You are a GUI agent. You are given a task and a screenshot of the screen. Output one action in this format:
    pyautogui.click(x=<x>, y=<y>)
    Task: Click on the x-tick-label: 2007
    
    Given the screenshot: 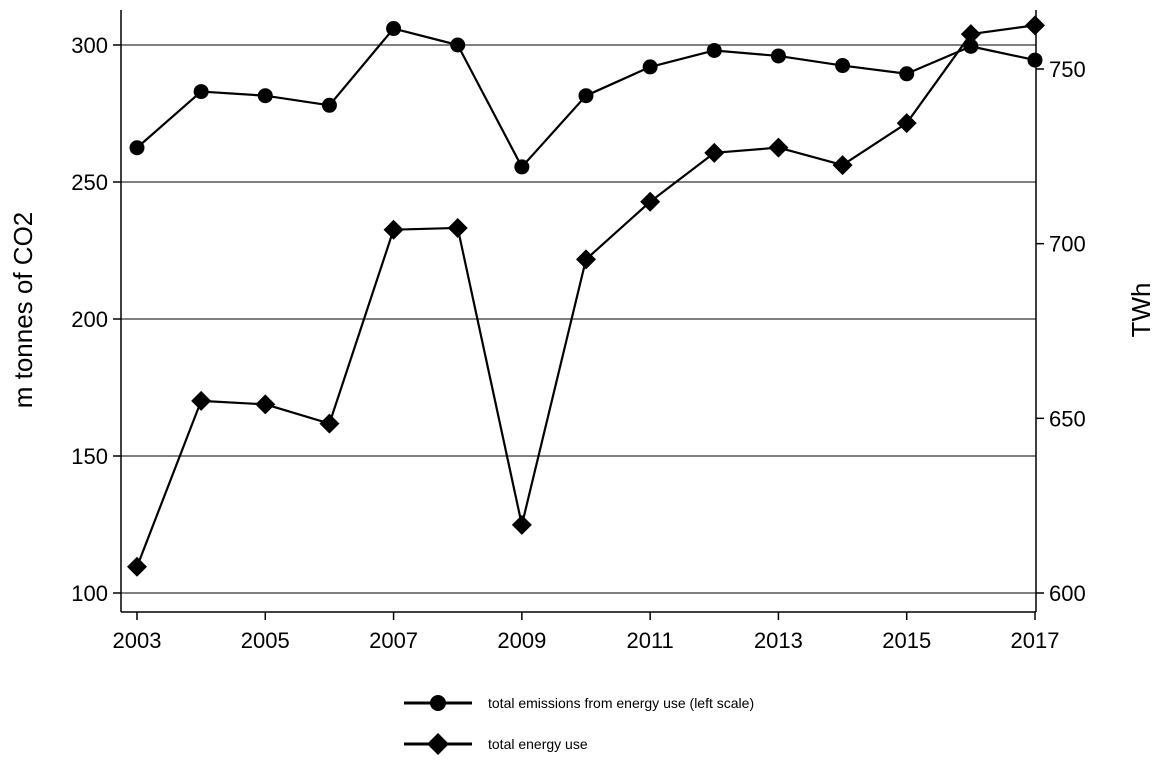 What is the action you would take?
    pyautogui.click(x=393, y=640)
    